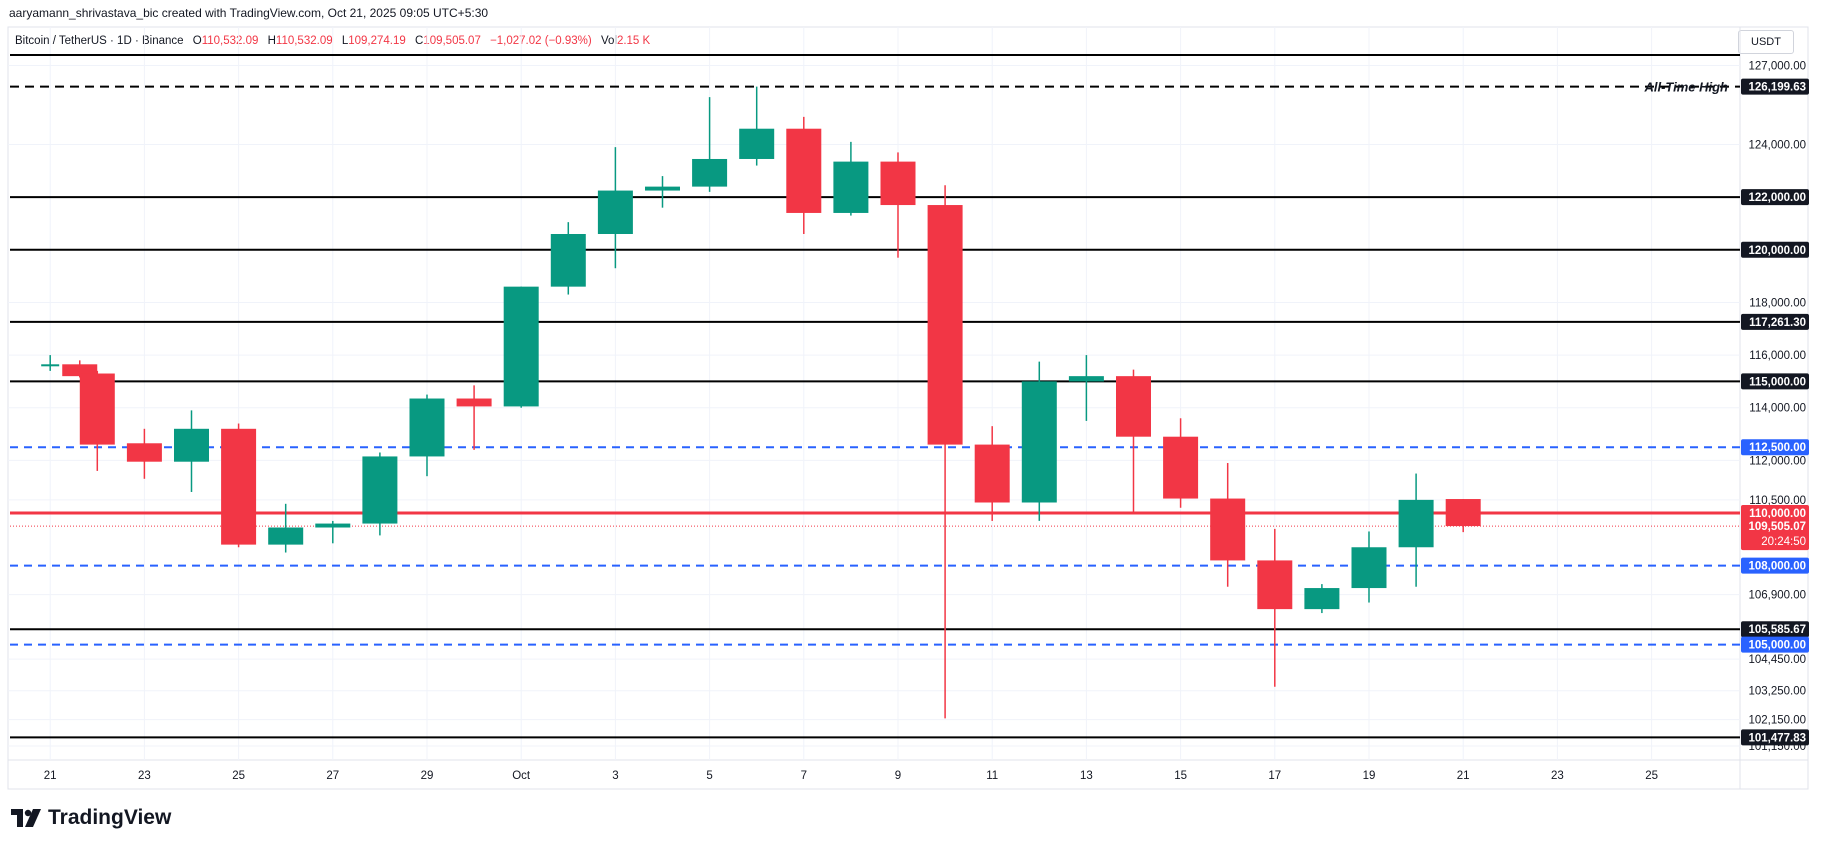 This screenshot has width=1825, height=849. I want to click on level-label: 115,000.00, so click(1777, 382).